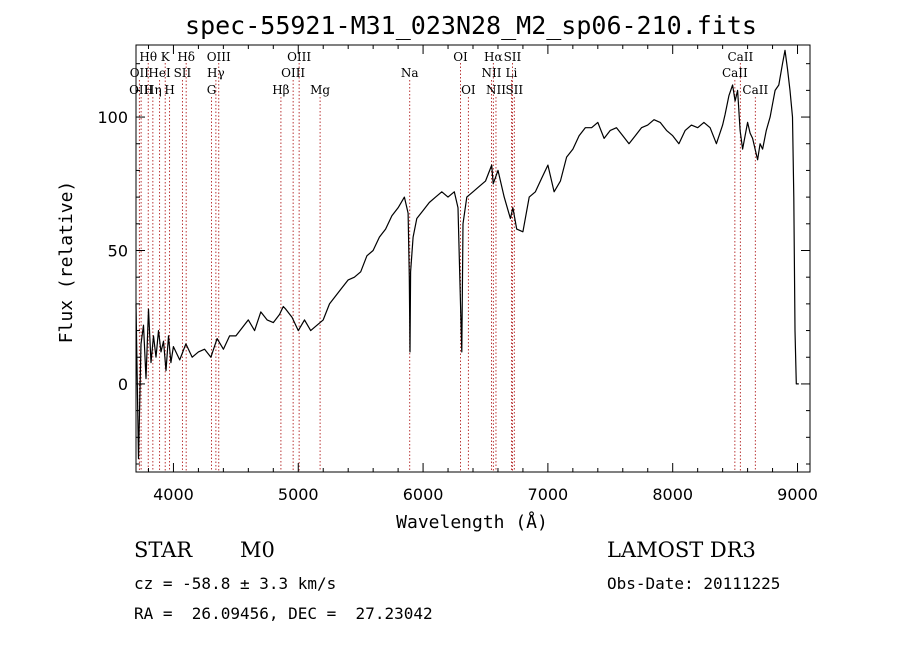 The height and width of the screenshot is (649, 900). I want to click on y-axis-label: Flux (relative), so click(66, 262).